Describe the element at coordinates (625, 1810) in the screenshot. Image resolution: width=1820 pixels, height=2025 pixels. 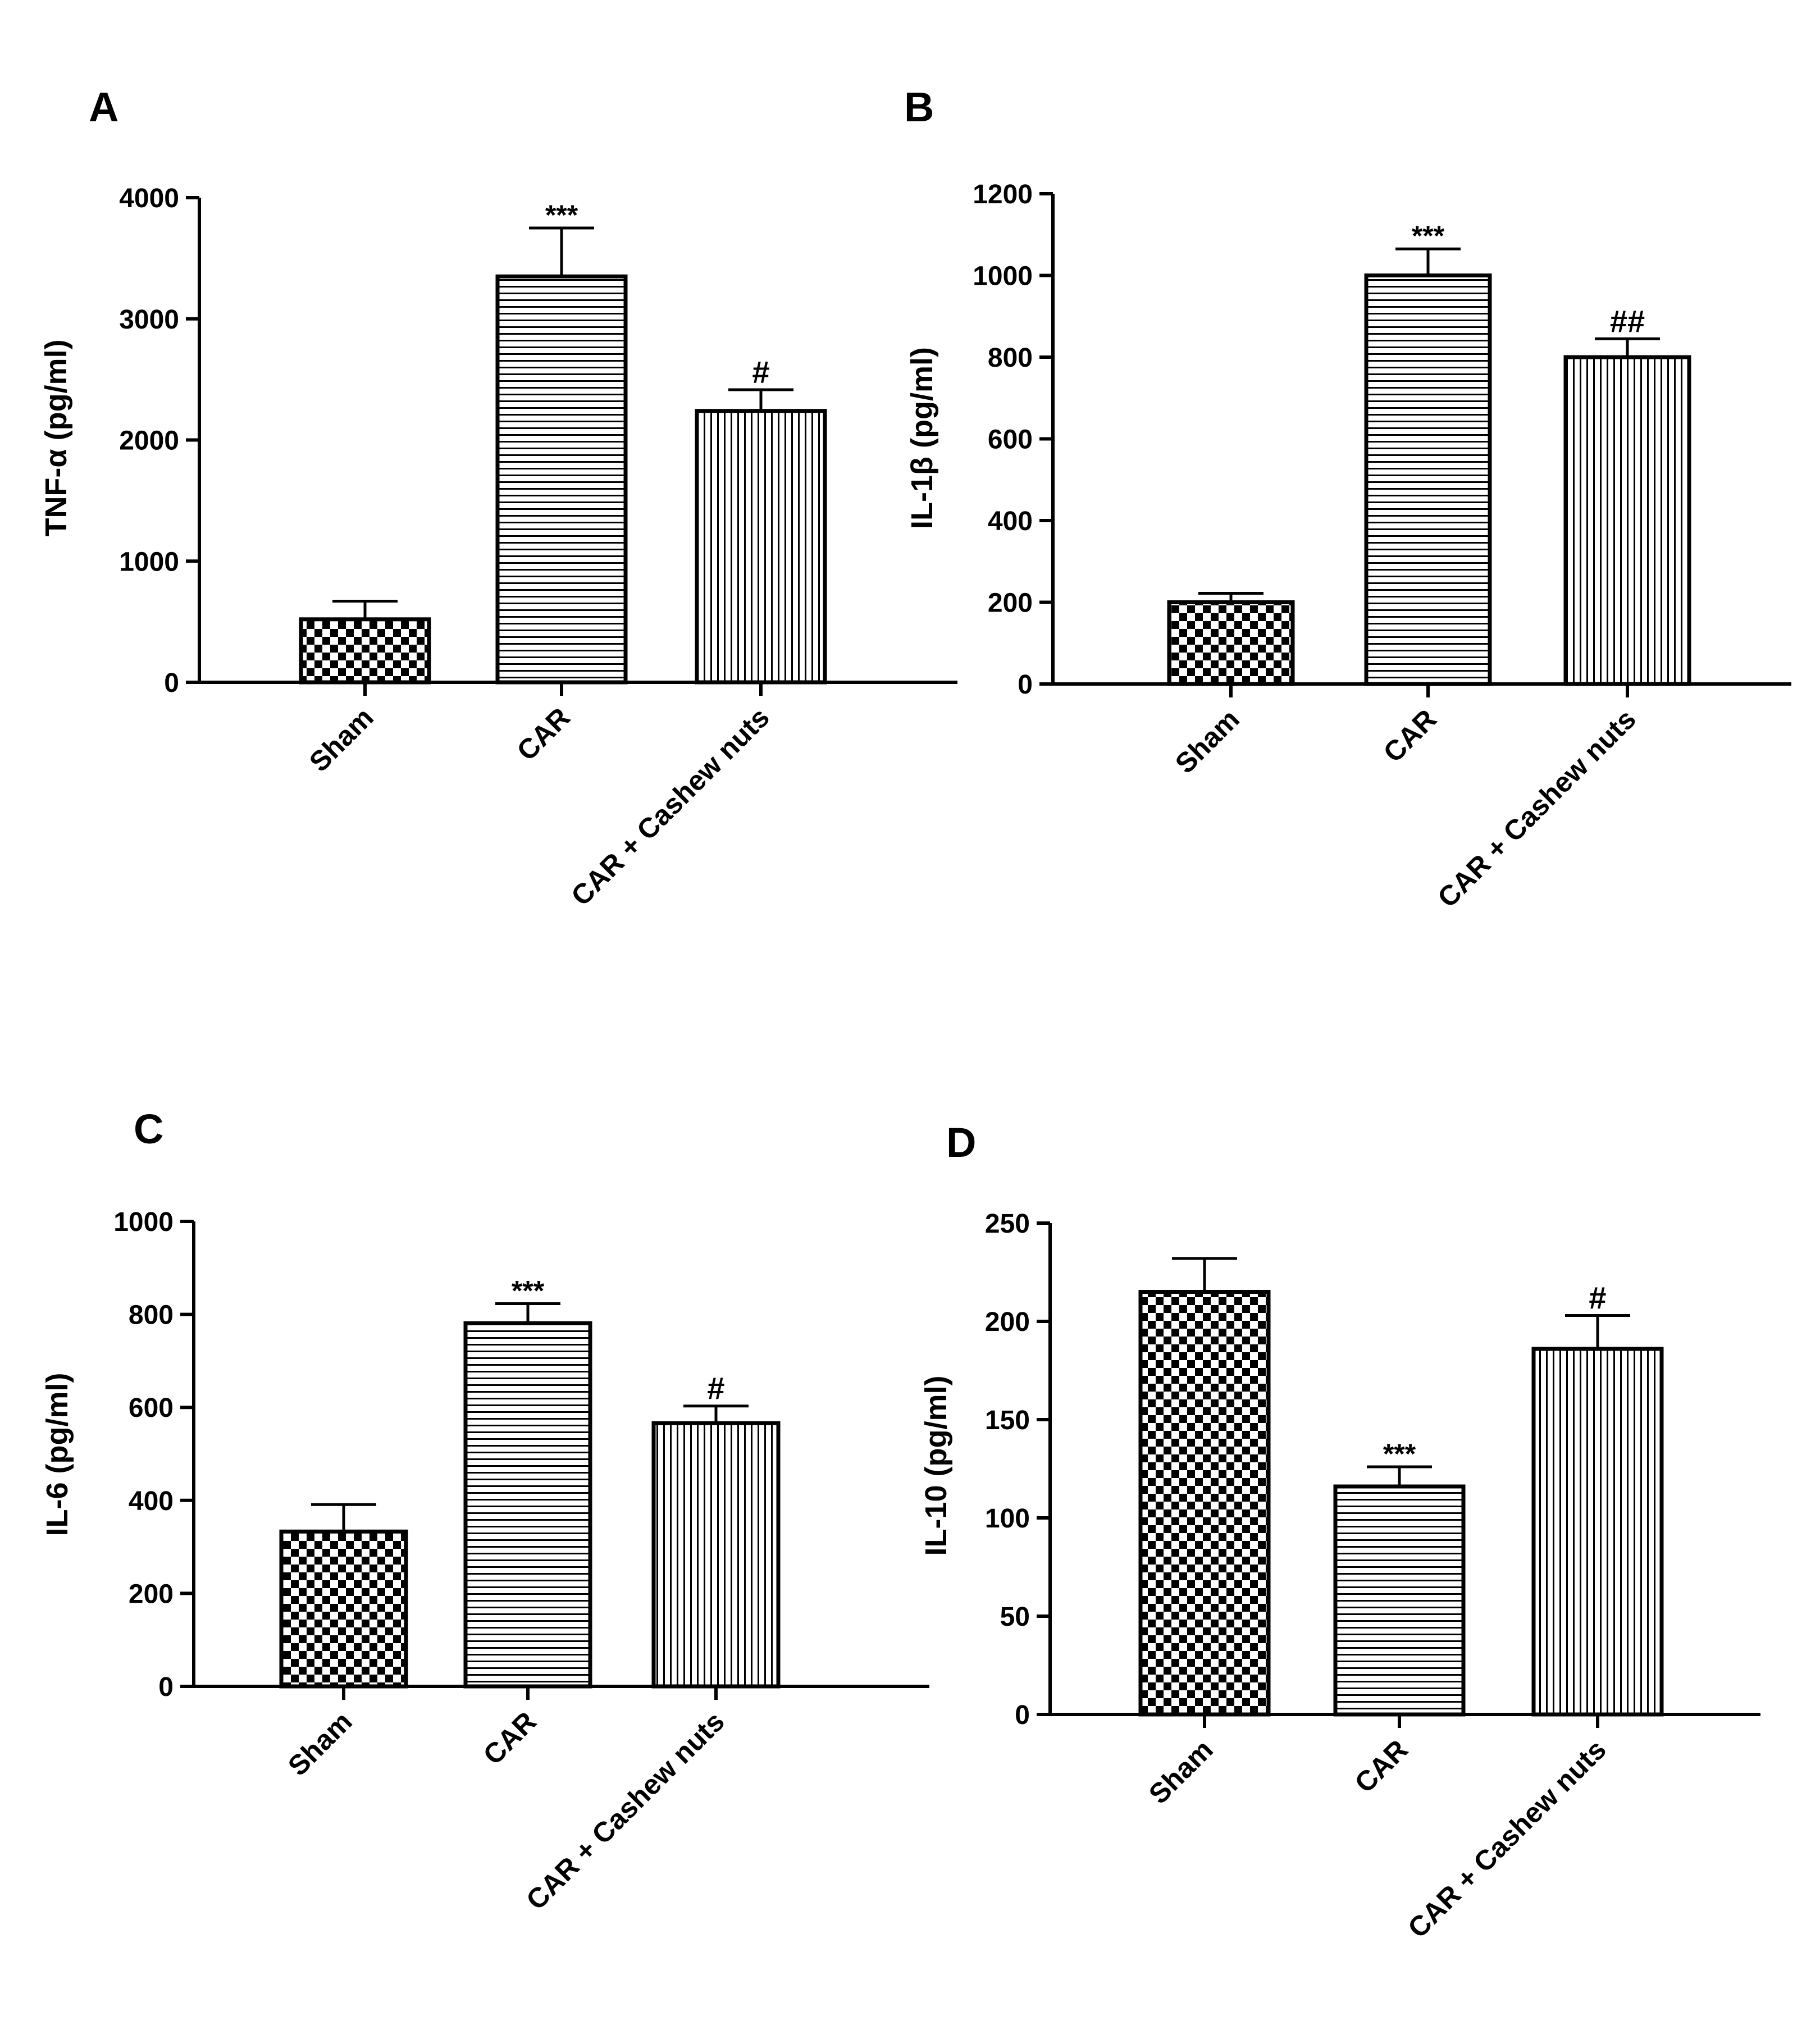
I see `category-label-c-2: CAR + Cashew nuts` at that location.